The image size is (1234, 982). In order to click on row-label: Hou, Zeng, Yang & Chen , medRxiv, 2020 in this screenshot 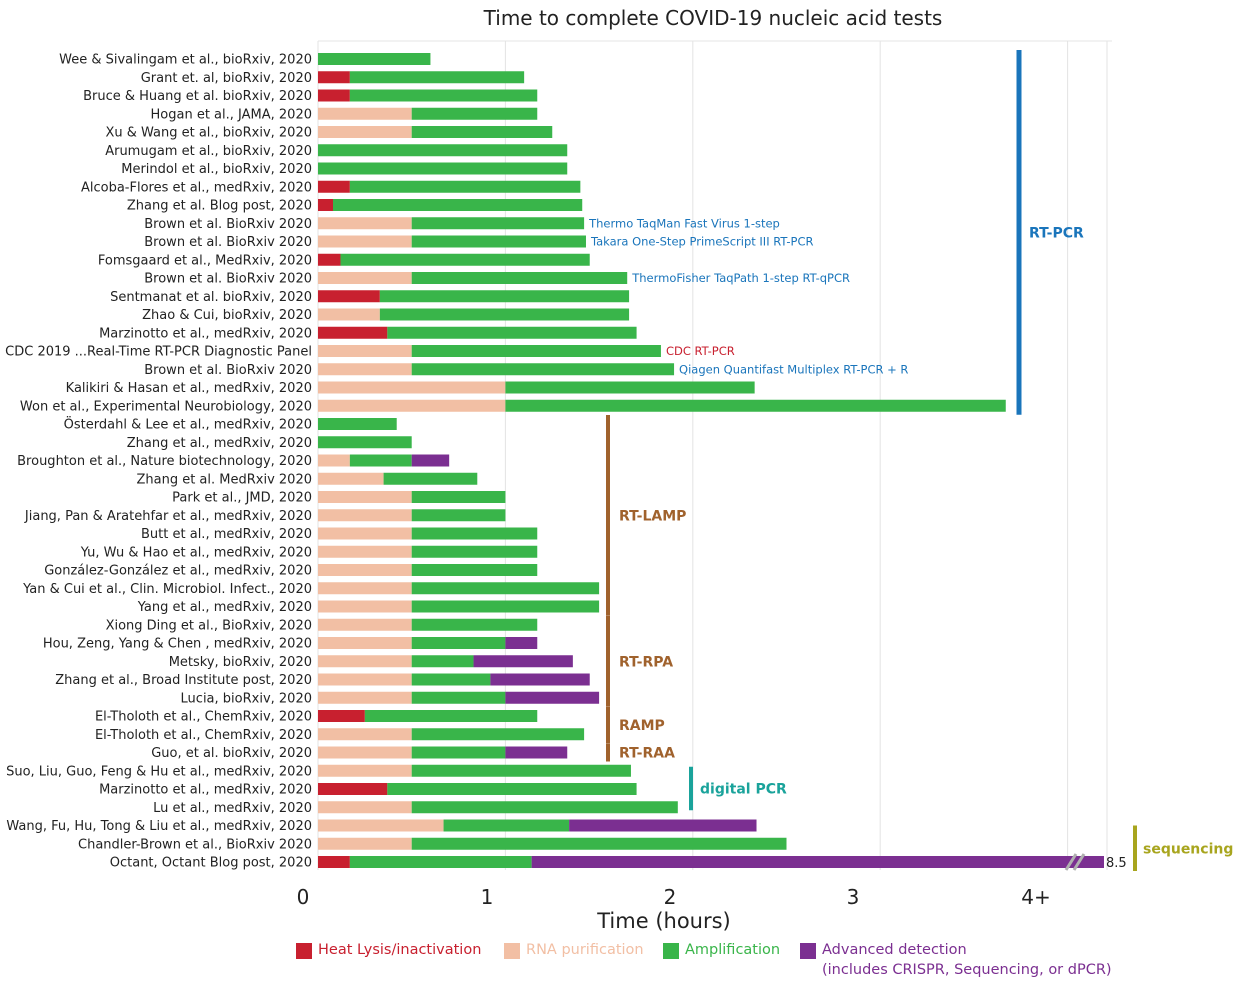, I will do `click(177, 644)`.